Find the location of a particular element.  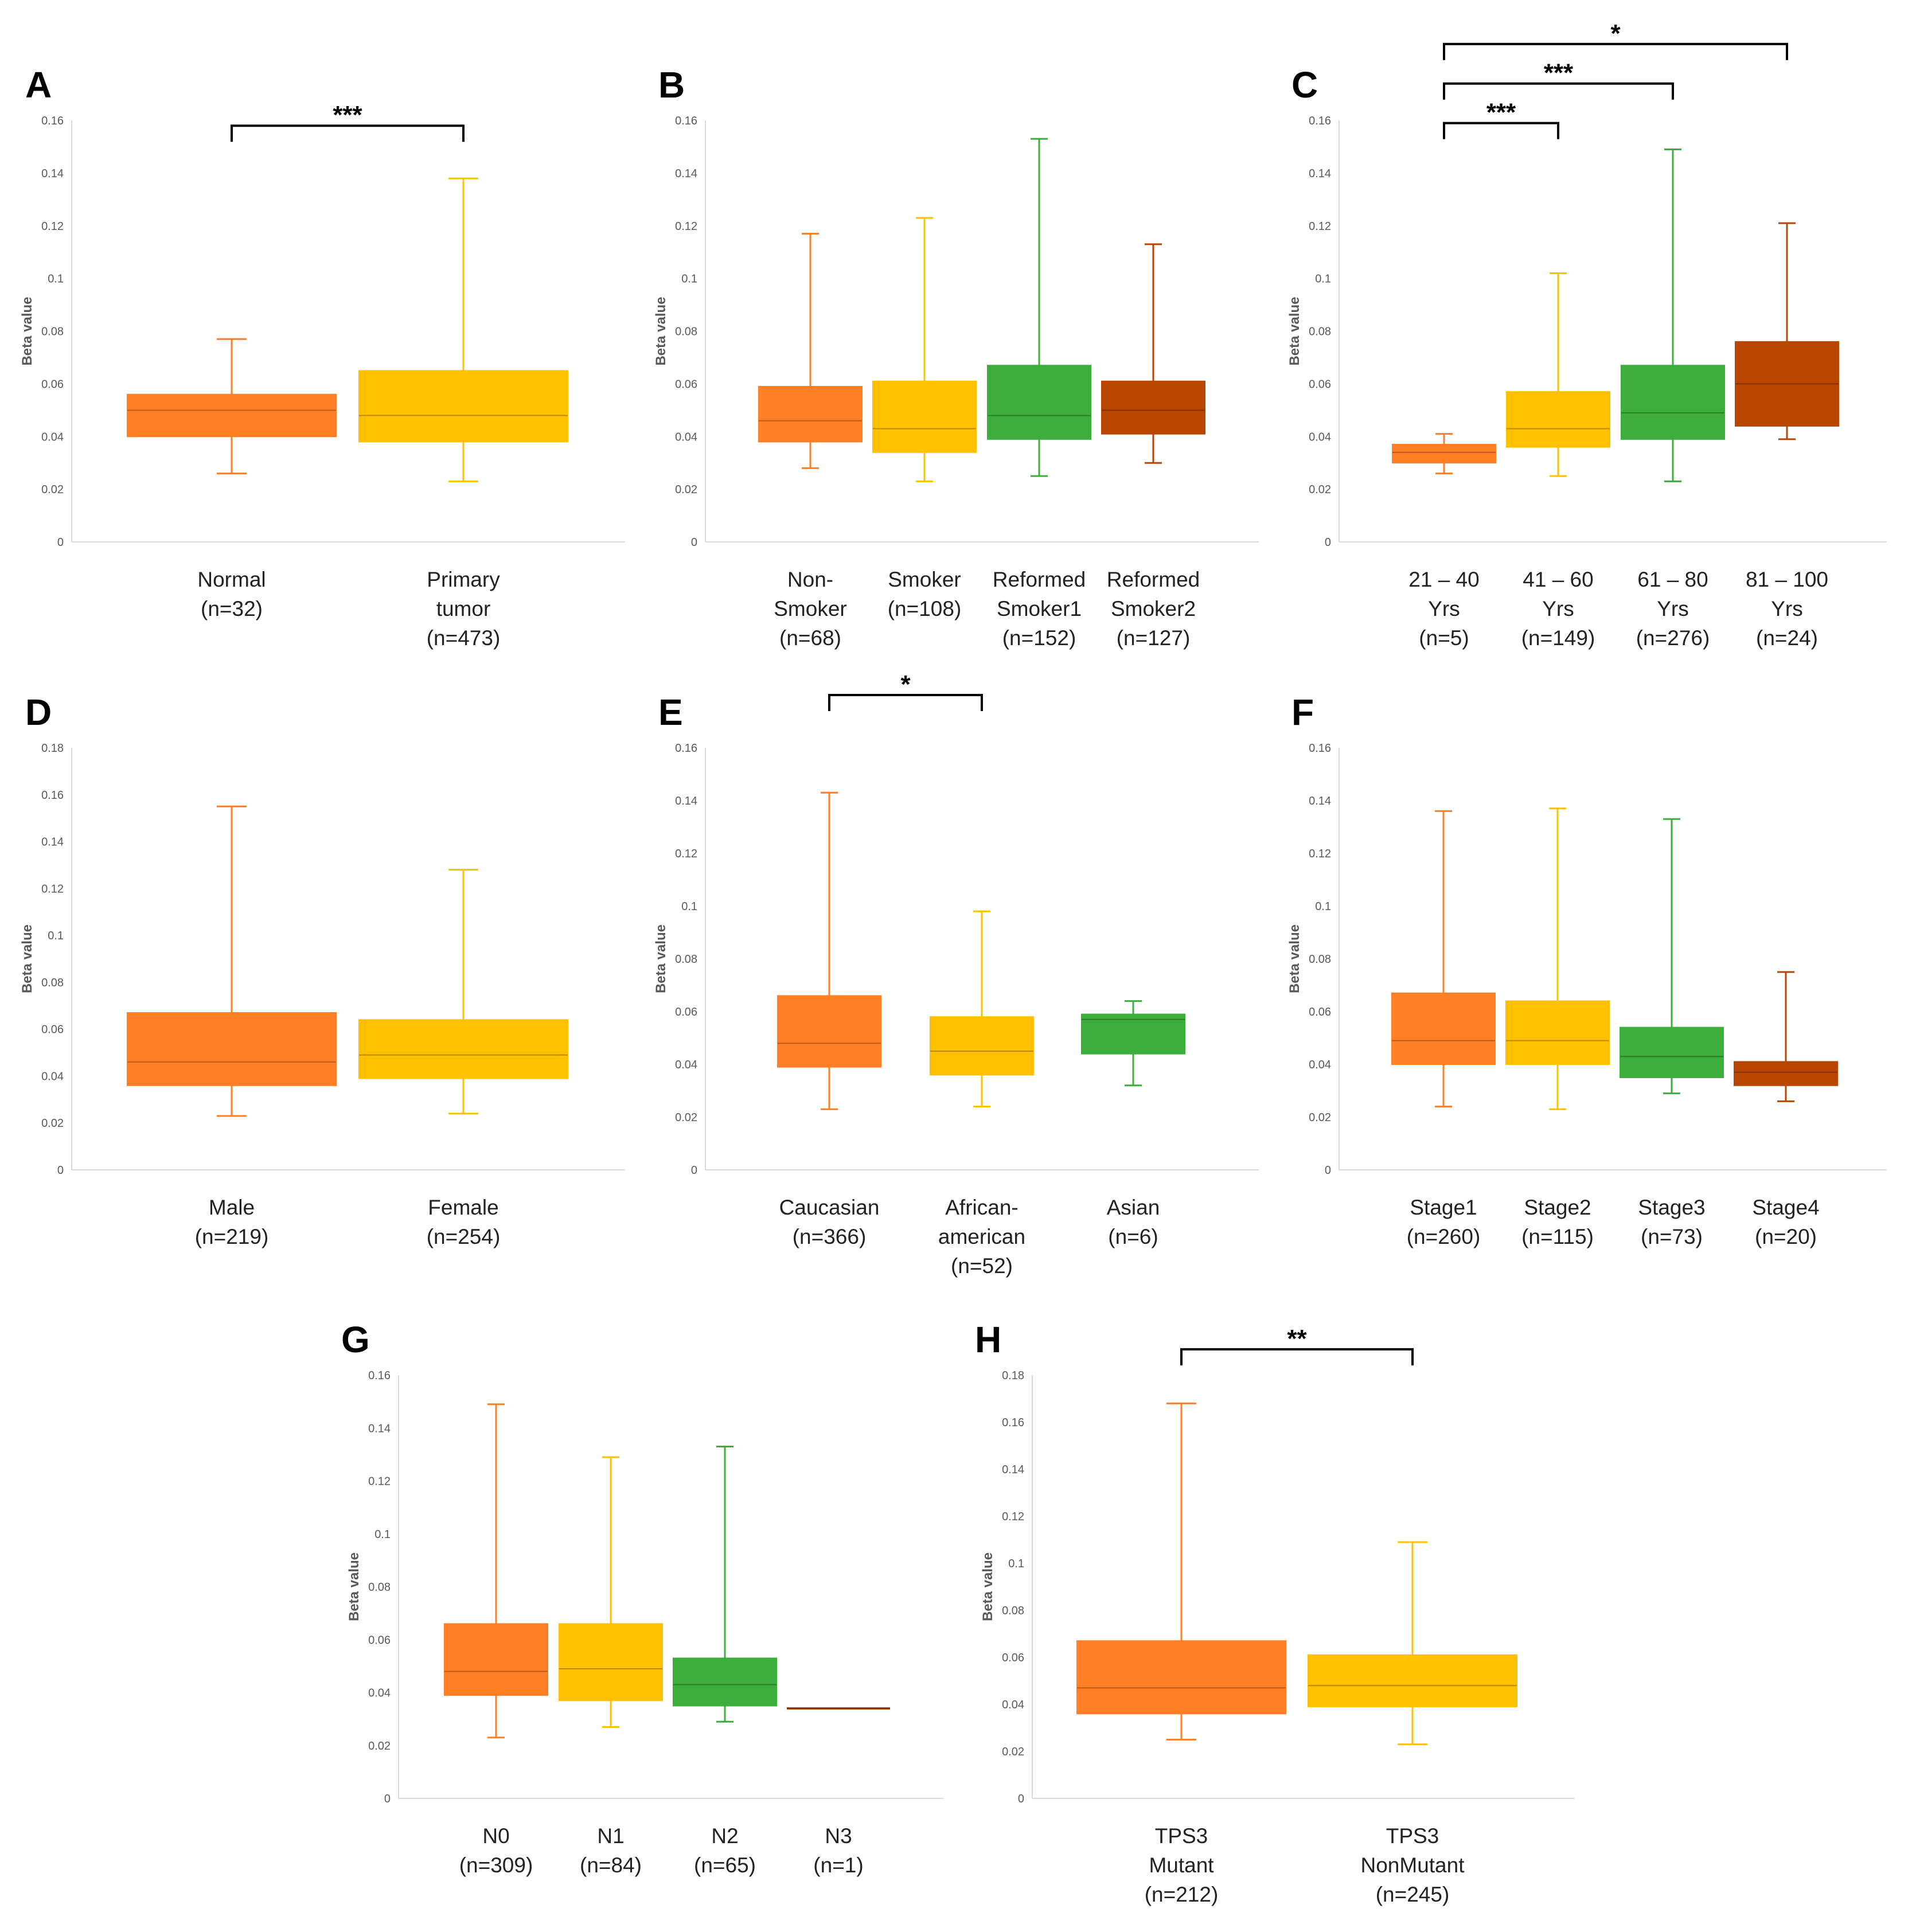

category-label: (n=260) is located at coordinates (1444, 1236).